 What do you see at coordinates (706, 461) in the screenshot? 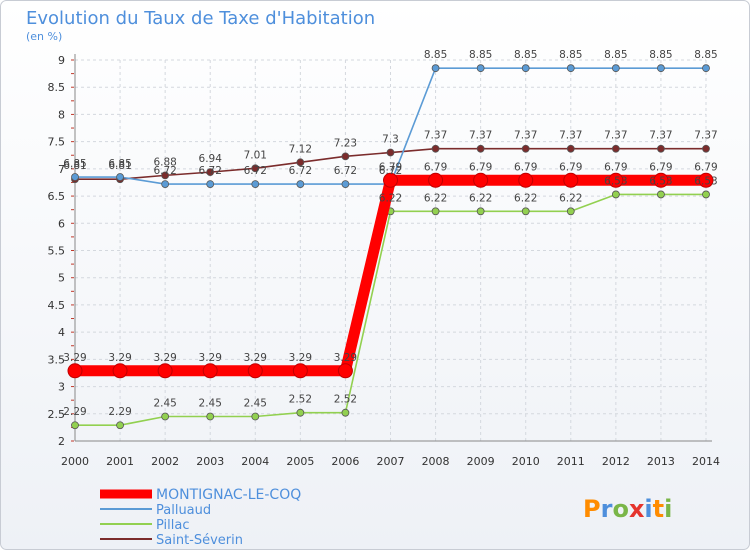
I see `x-tick-label: 2014` at bounding box center [706, 461].